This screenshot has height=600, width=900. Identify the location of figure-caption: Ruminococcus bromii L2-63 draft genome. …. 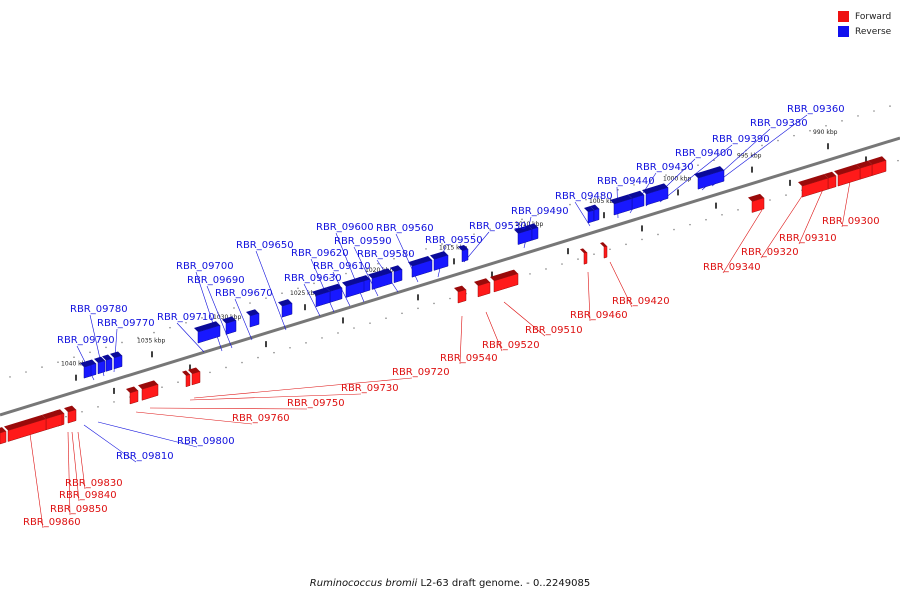
(450, 583).